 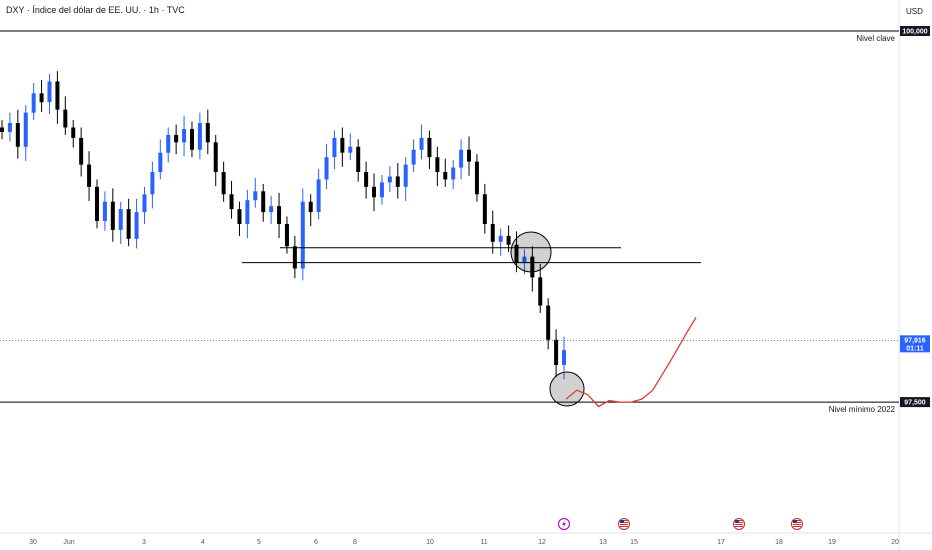 I want to click on time-tick-label: 15, so click(x=634, y=542).